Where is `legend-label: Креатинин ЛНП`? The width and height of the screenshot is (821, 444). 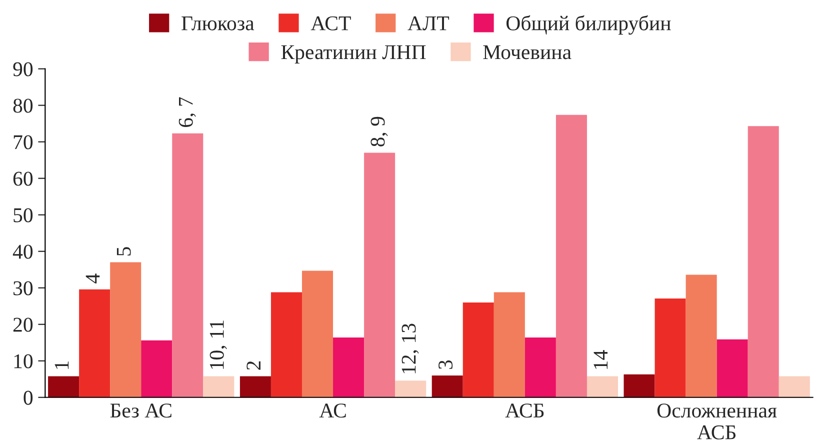
legend-label: Креатинин ЛНП is located at coordinates (353, 54).